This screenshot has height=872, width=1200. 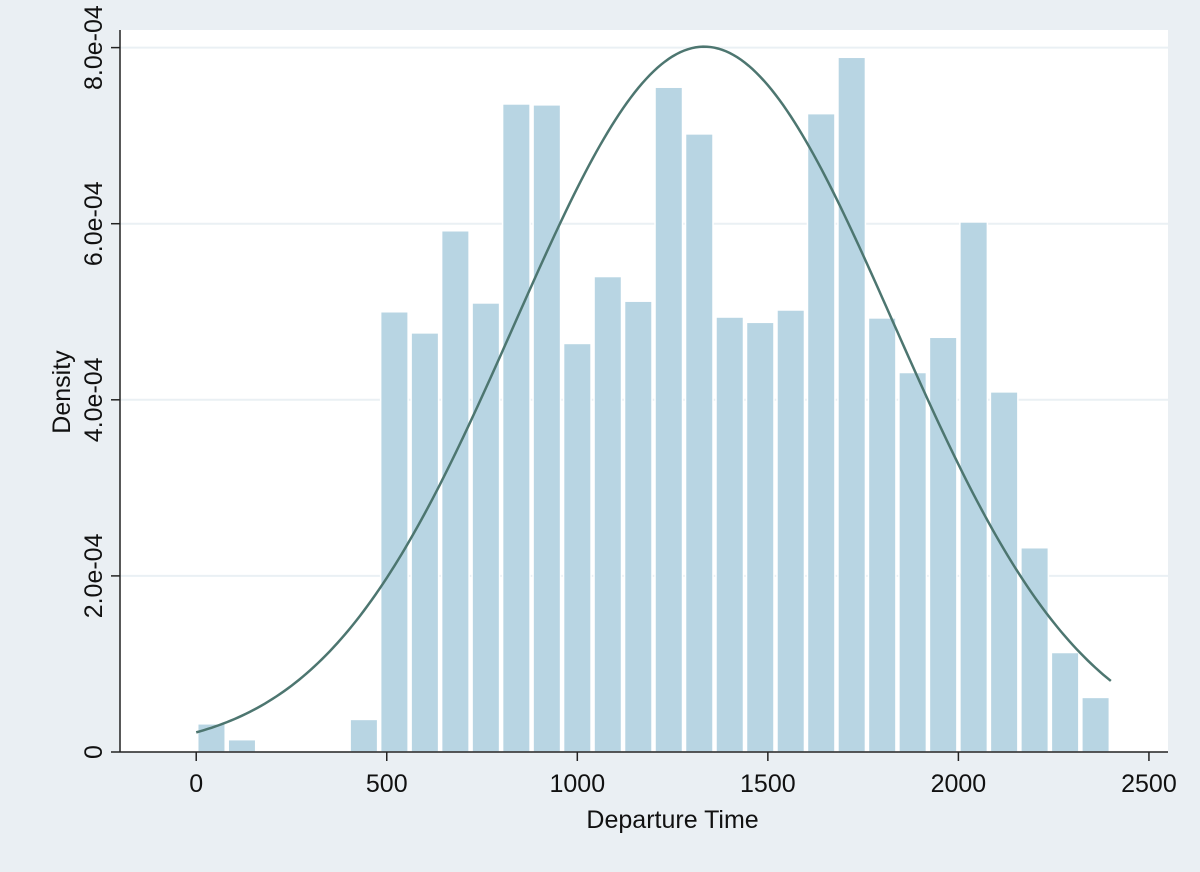 What do you see at coordinates (672, 820) in the screenshot?
I see `x-axis-title: Departure Time` at bounding box center [672, 820].